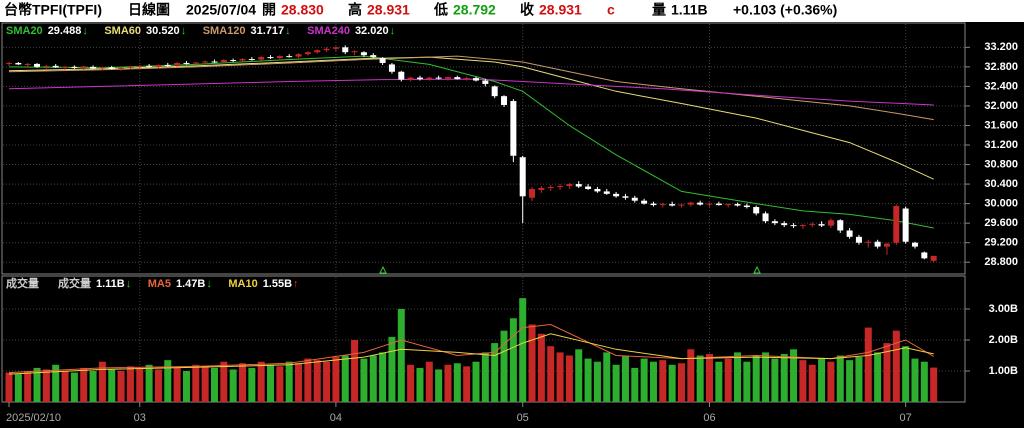  I want to click on period: 日線圖, so click(149, 10).